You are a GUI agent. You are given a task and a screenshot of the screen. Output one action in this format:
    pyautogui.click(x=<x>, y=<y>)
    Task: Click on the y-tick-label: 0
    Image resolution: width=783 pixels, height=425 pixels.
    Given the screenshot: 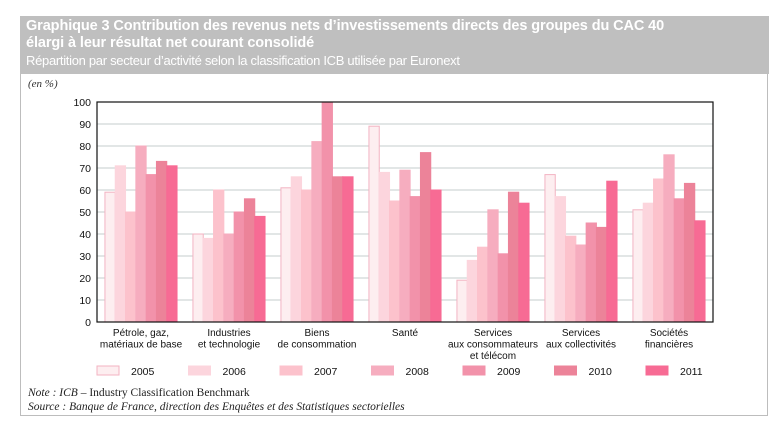 What is the action you would take?
    pyautogui.click(x=88, y=323)
    